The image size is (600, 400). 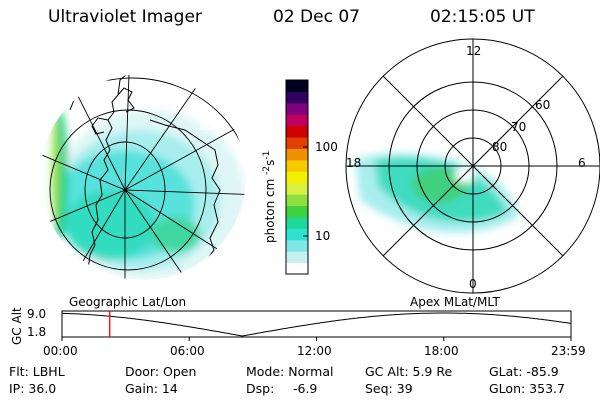 What do you see at coordinates (37, 314) in the screenshot?
I see `alt-tick-9: 9.0` at bounding box center [37, 314].